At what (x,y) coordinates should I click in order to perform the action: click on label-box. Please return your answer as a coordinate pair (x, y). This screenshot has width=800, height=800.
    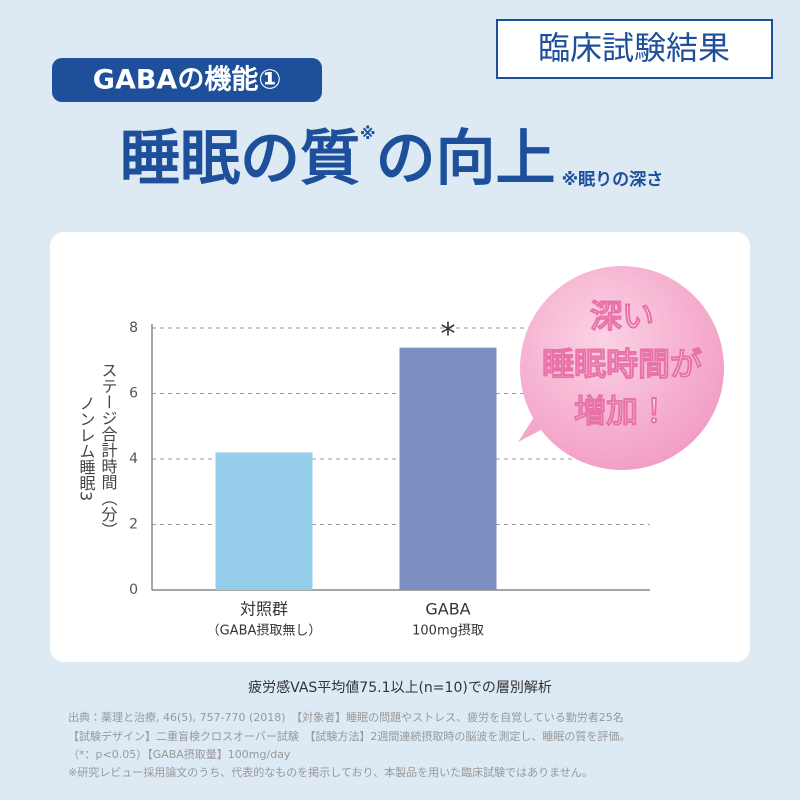
    Looking at the image, I should click on (634, 49).